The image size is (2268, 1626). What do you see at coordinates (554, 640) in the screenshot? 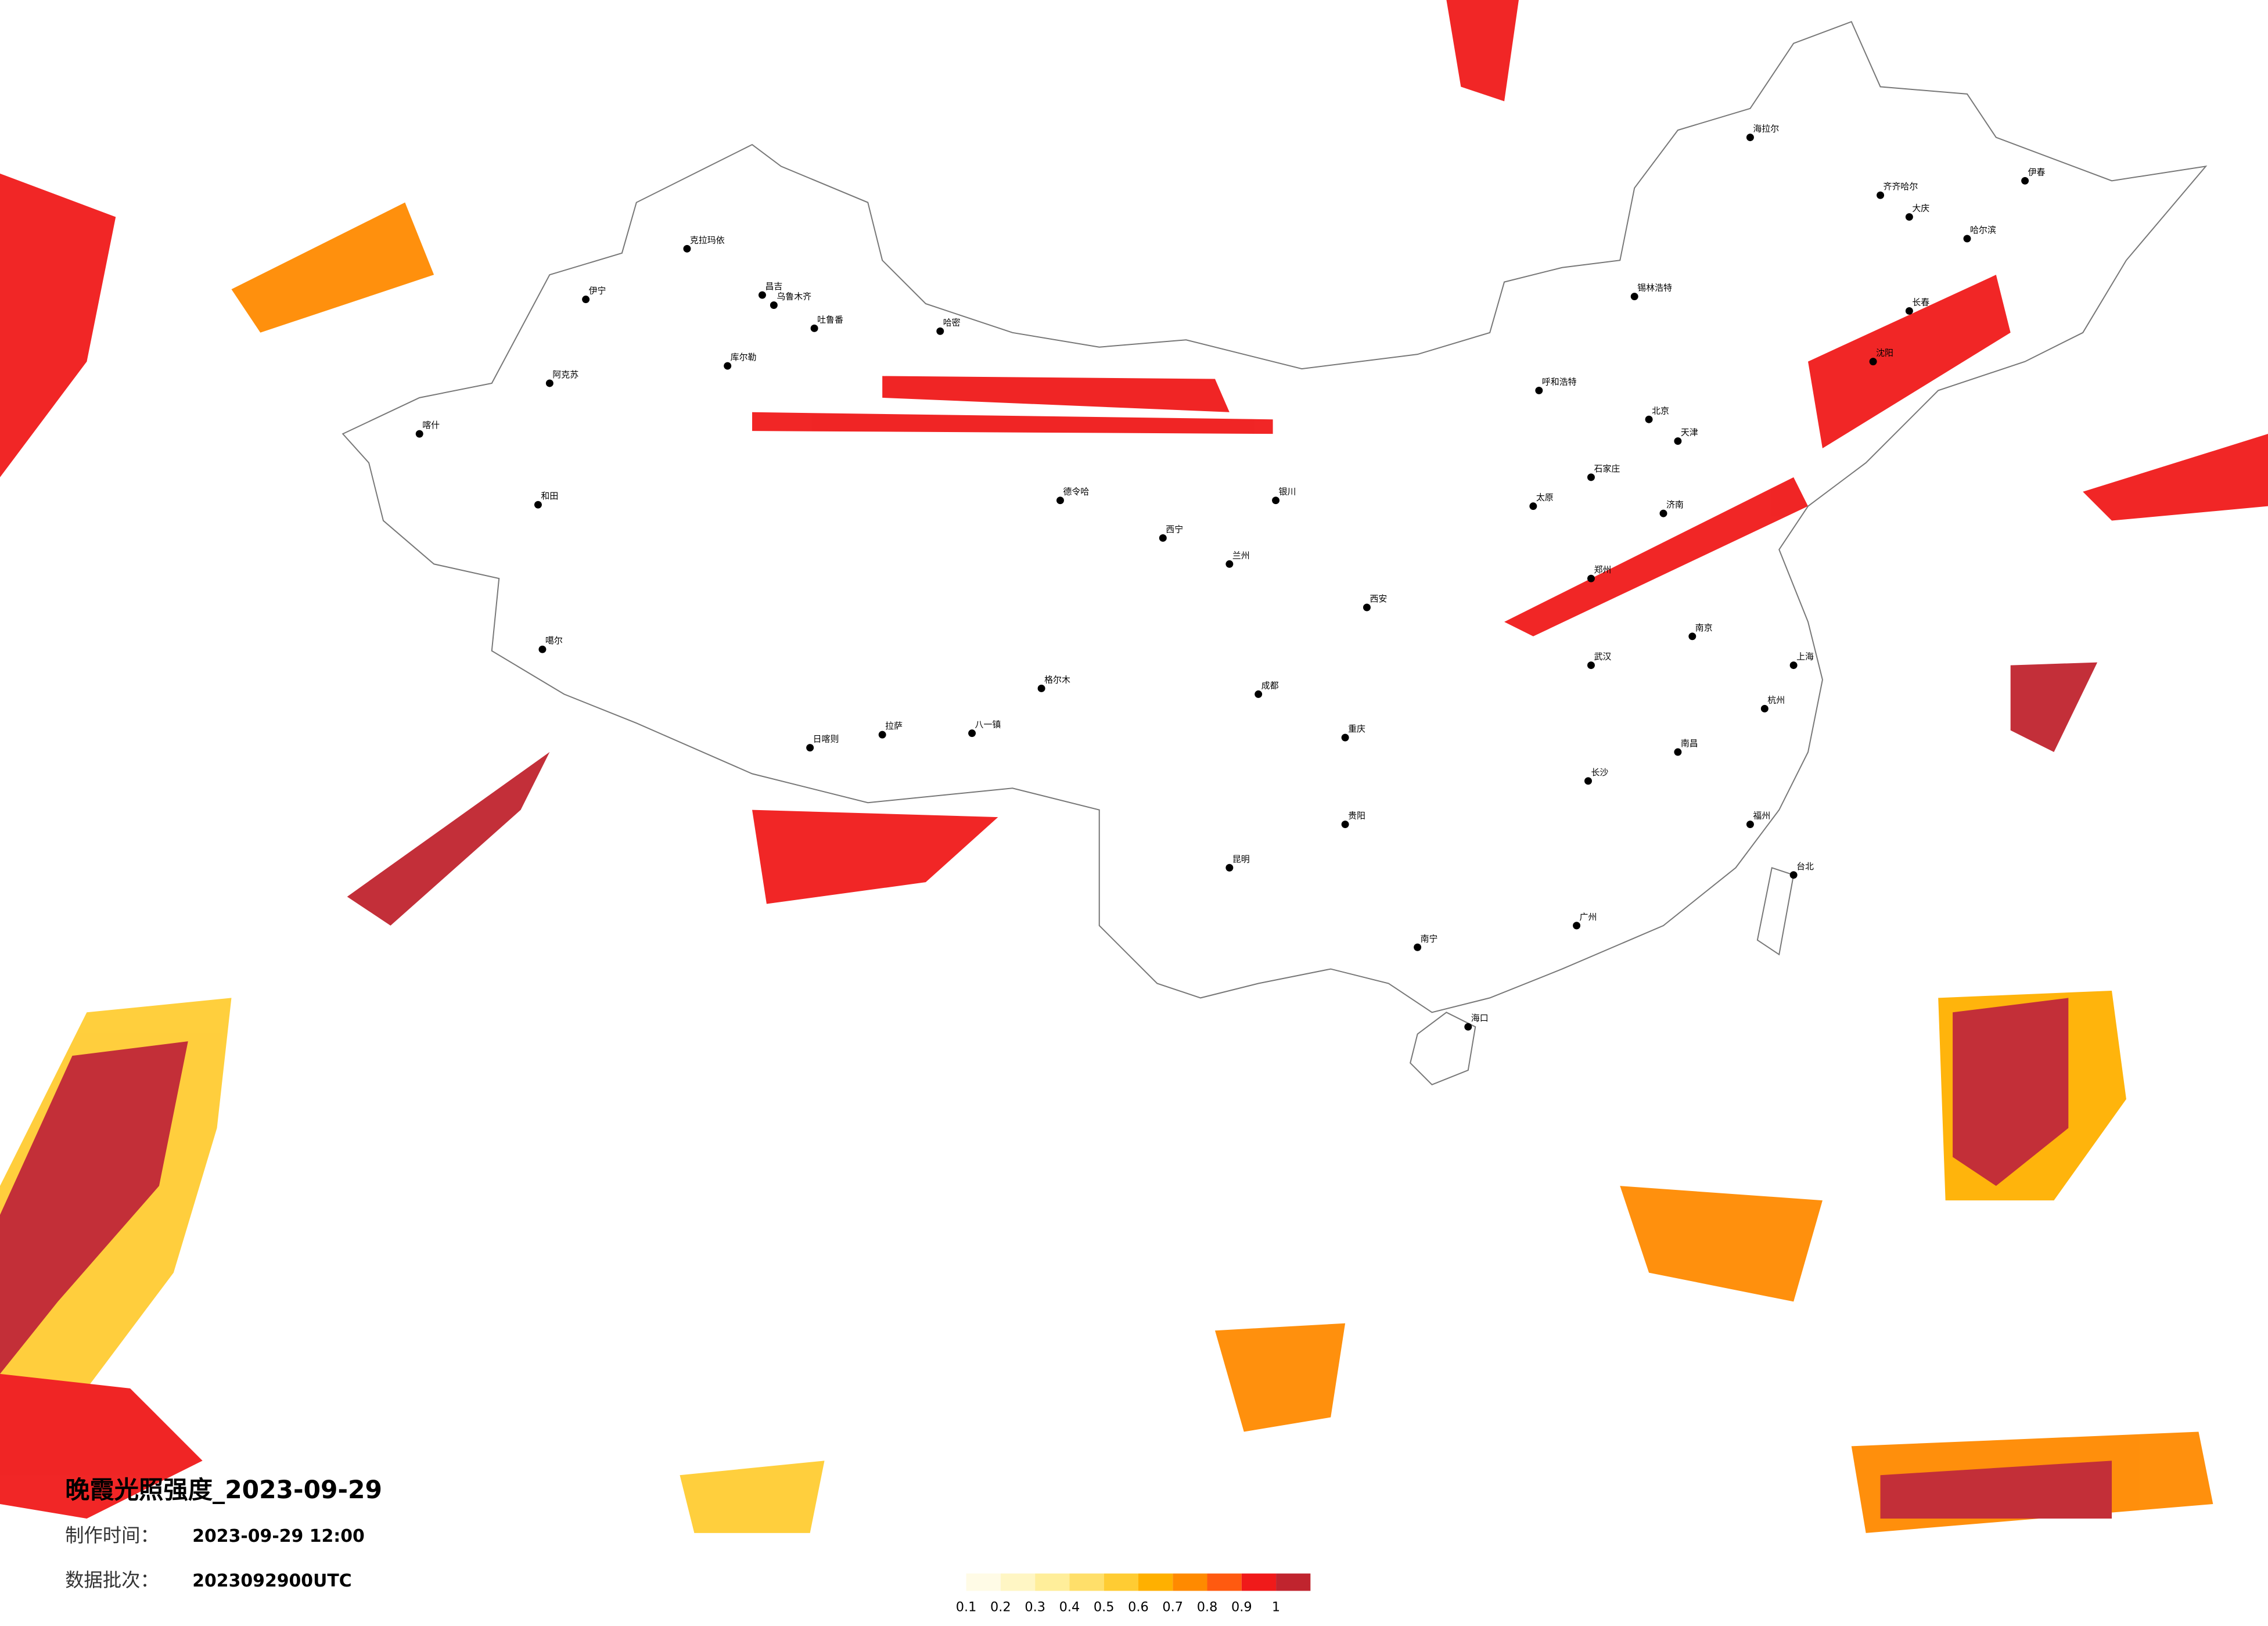
I see `city-label: 噶尔` at bounding box center [554, 640].